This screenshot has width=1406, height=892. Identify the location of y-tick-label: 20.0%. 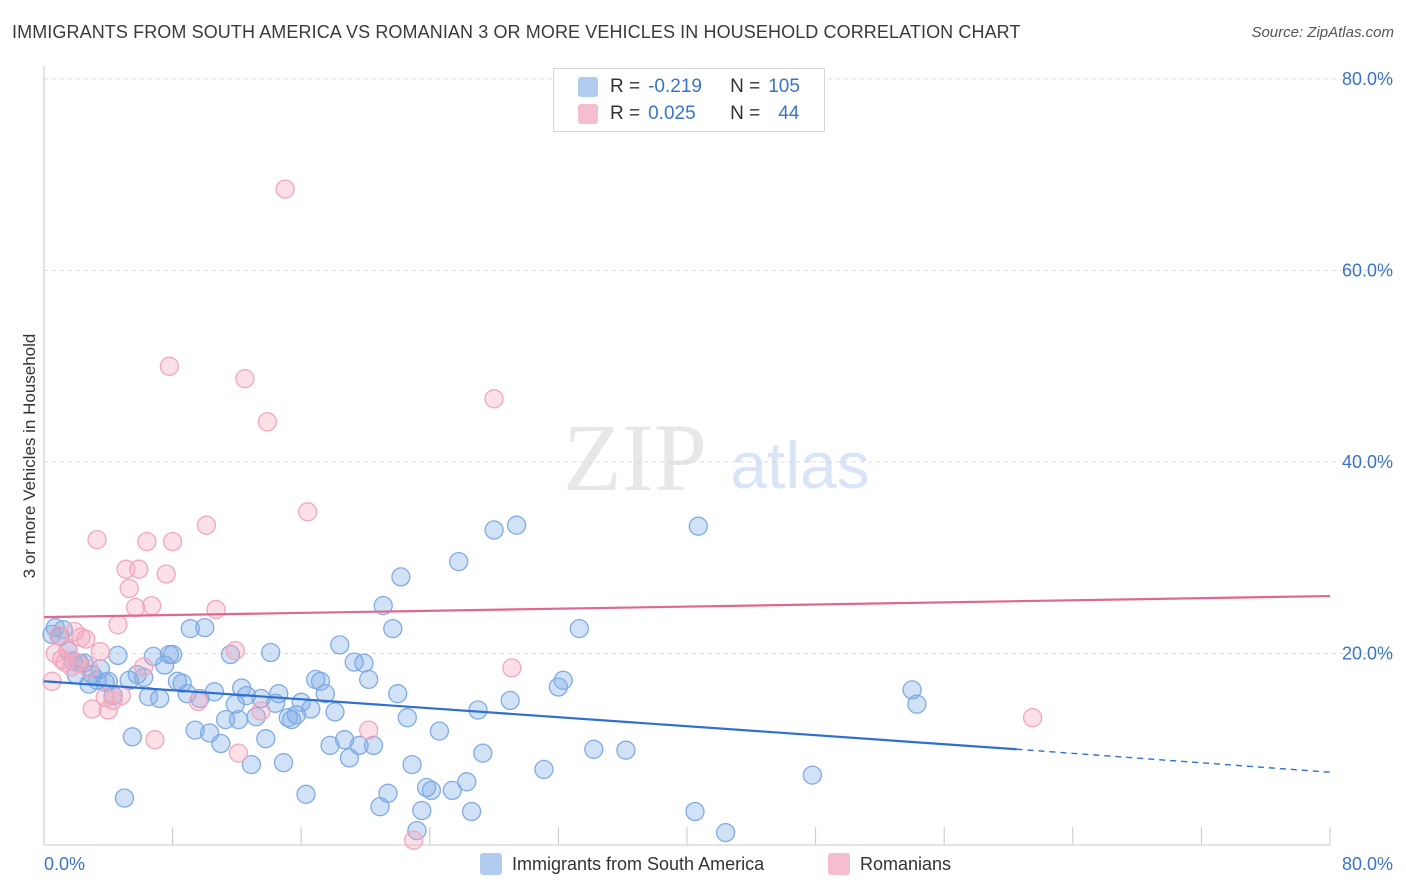
(1367, 654).